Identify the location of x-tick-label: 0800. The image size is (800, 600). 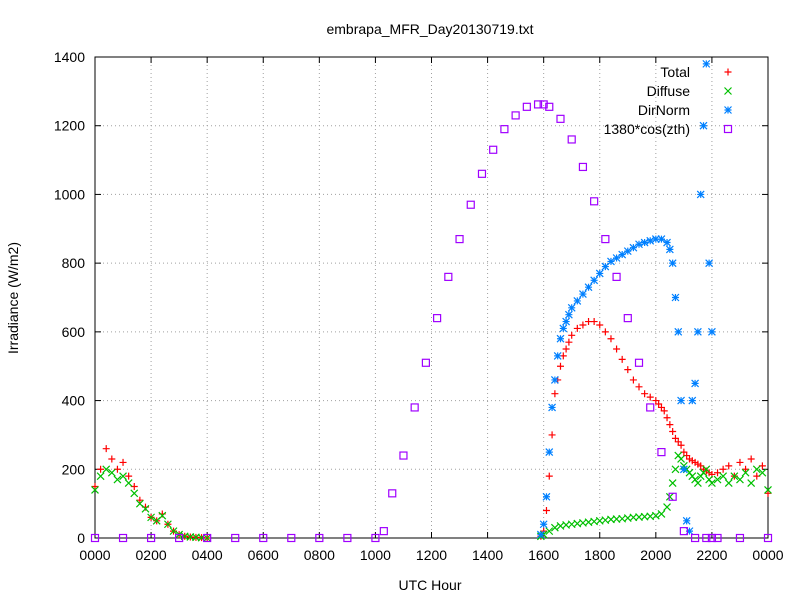
(319, 555).